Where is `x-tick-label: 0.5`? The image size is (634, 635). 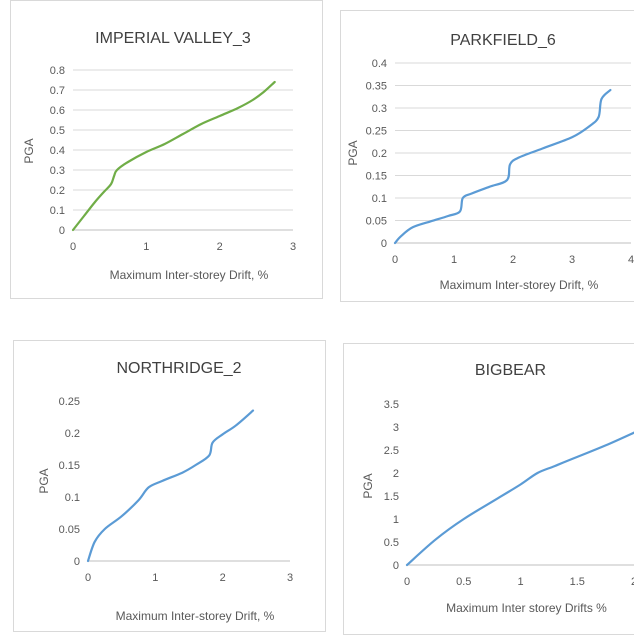 x-tick-label: 0.5 is located at coordinates (463, 582).